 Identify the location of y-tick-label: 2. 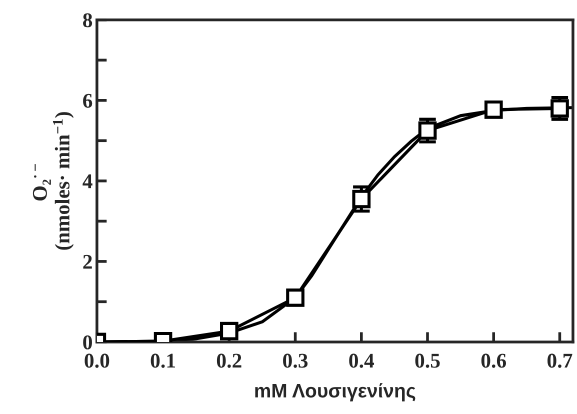
(87, 261).